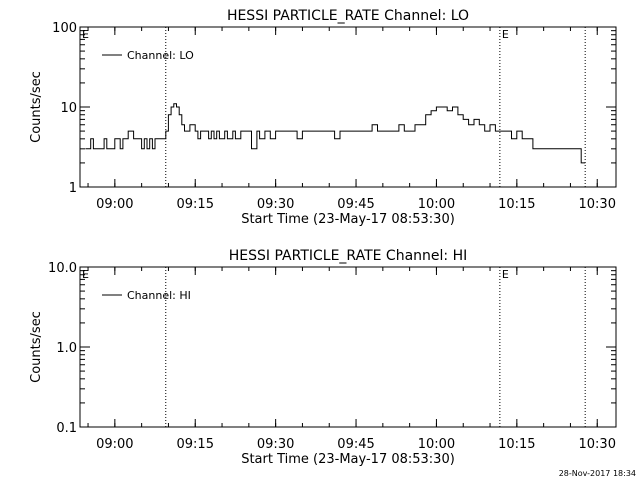 The image size is (640, 480). What do you see at coordinates (597, 444) in the screenshot?
I see `hi-x-tick-label: 10:30` at bounding box center [597, 444].